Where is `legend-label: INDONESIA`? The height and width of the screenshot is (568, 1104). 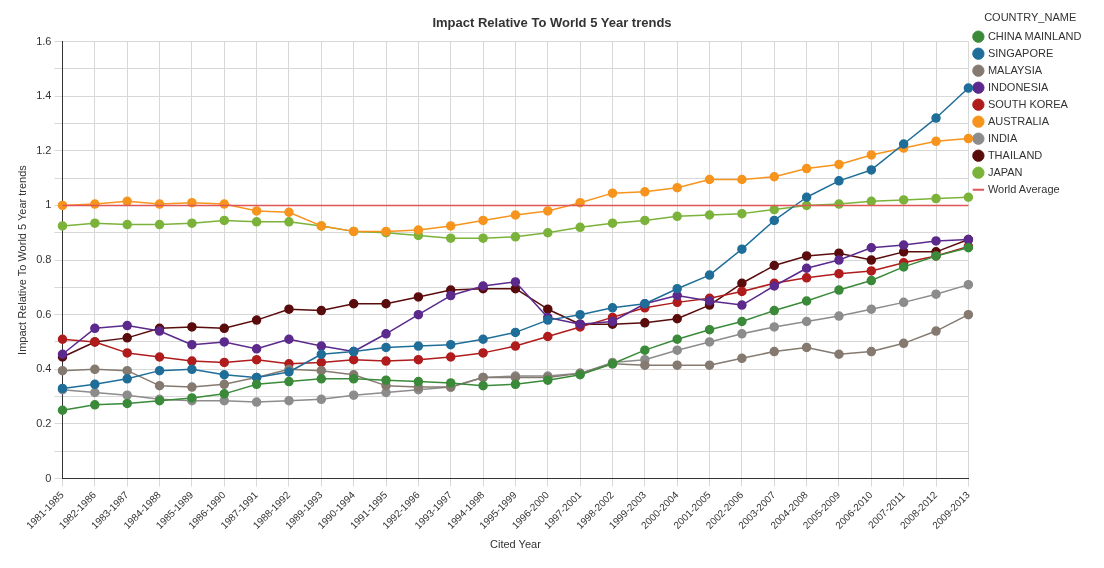
legend-label: INDONESIA is located at coordinates (1018, 86).